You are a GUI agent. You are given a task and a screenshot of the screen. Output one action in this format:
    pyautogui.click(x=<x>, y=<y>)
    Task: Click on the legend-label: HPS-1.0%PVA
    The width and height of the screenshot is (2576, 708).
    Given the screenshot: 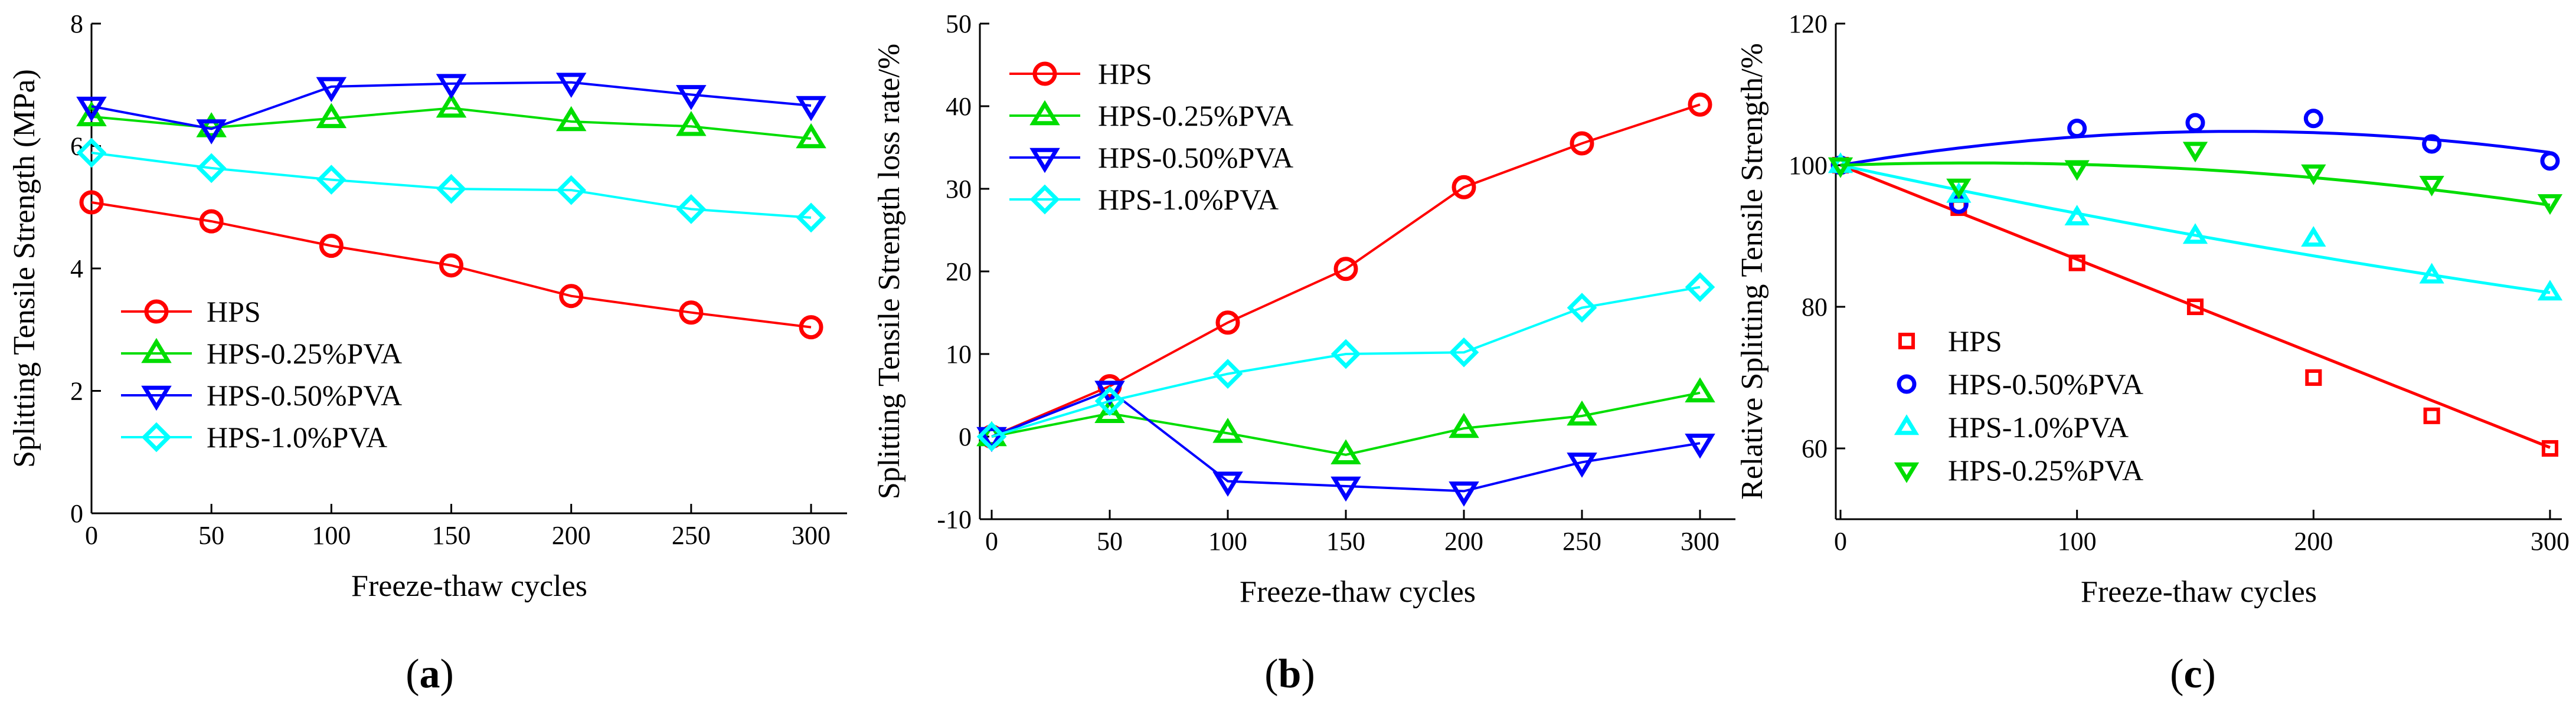 What is the action you would take?
    pyautogui.click(x=1188, y=199)
    